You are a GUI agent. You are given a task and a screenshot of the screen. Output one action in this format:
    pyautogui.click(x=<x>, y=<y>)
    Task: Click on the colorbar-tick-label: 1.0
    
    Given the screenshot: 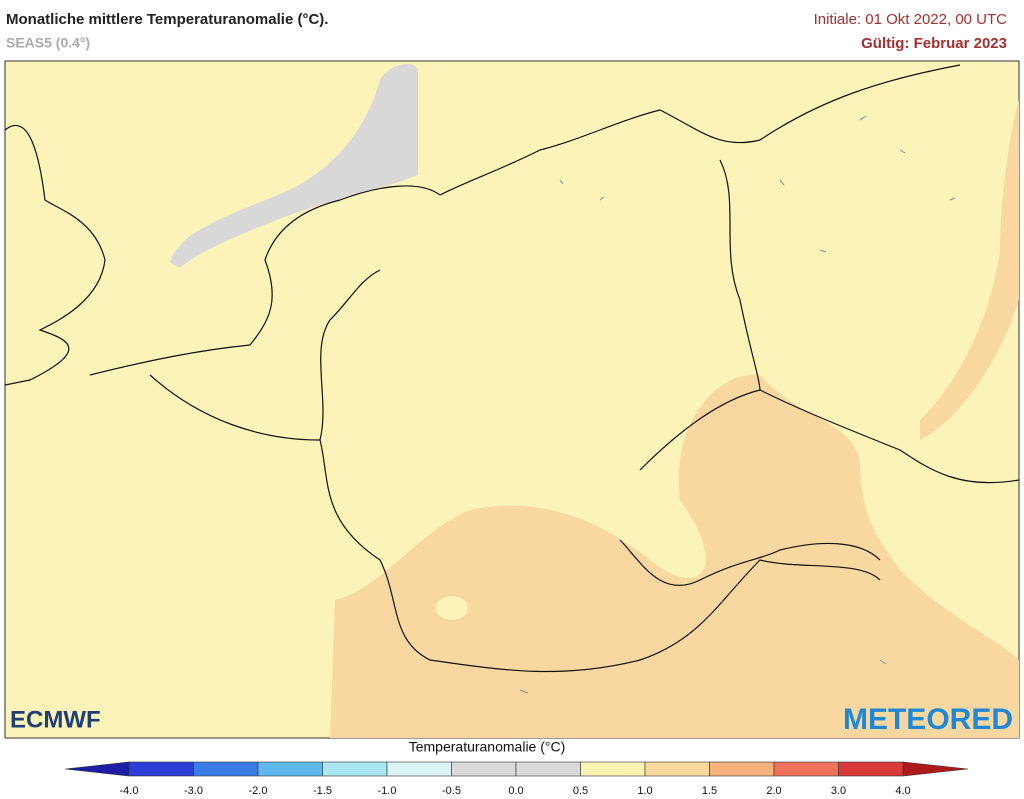 What is the action you would take?
    pyautogui.click(x=644, y=791)
    